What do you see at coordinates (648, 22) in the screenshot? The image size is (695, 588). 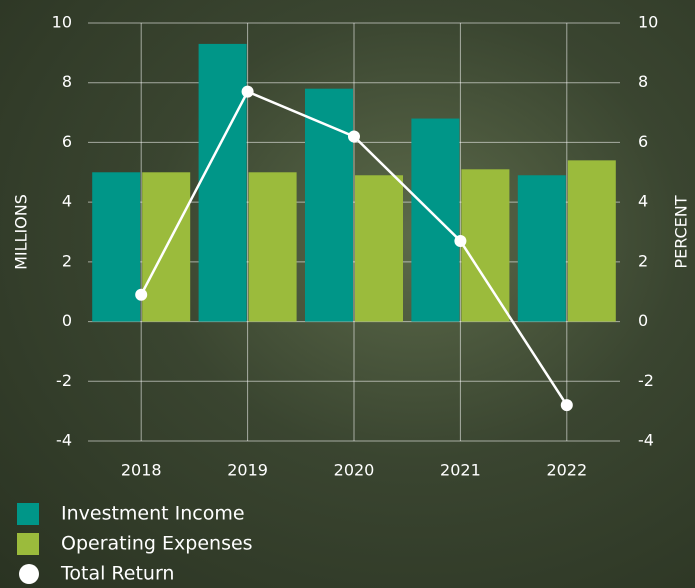 I see `y2-tick-label: 10` at bounding box center [648, 22].